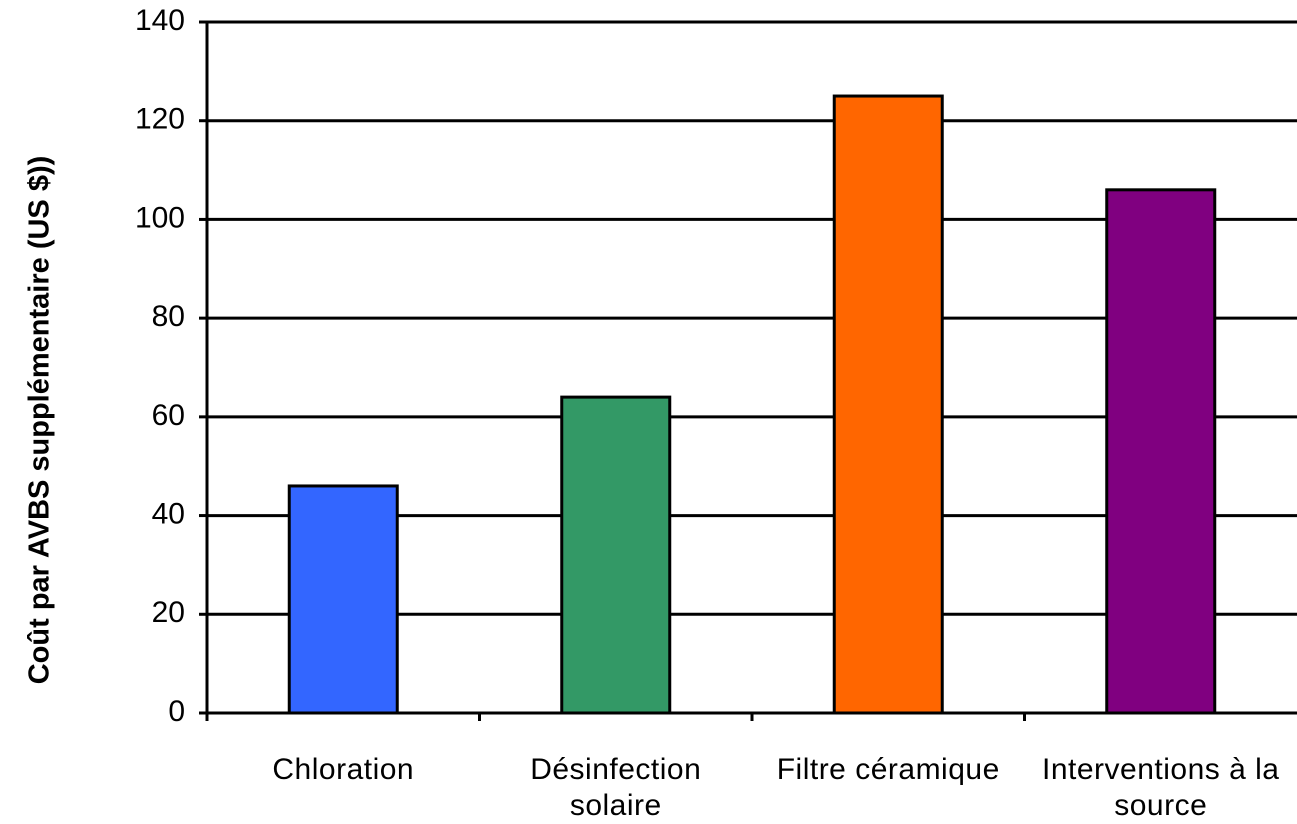 The width and height of the screenshot is (1297, 824). Describe the element at coordinates (343, 769) in the screenshot. I see `x-tick-label: Chloration` at that location.